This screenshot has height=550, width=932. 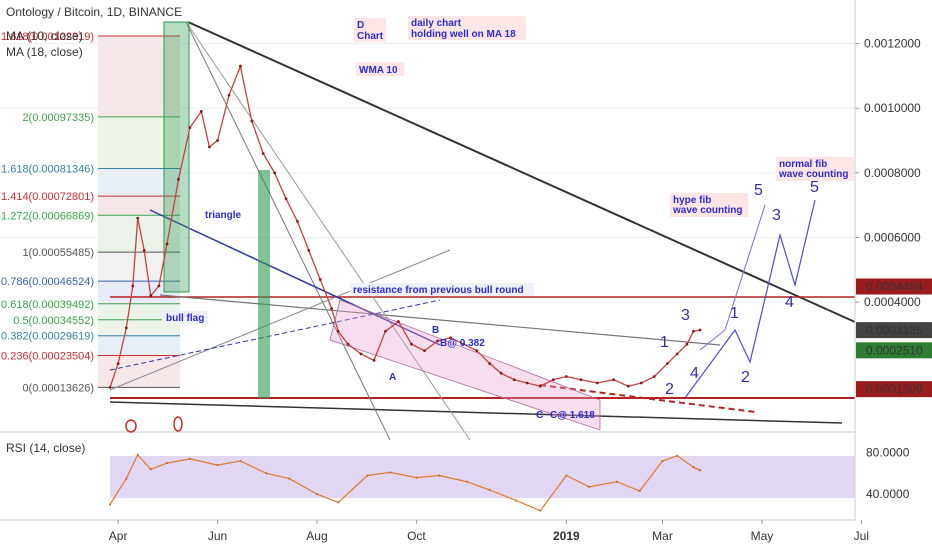 I want to click on rsi-band, so click(x=482, y=477).